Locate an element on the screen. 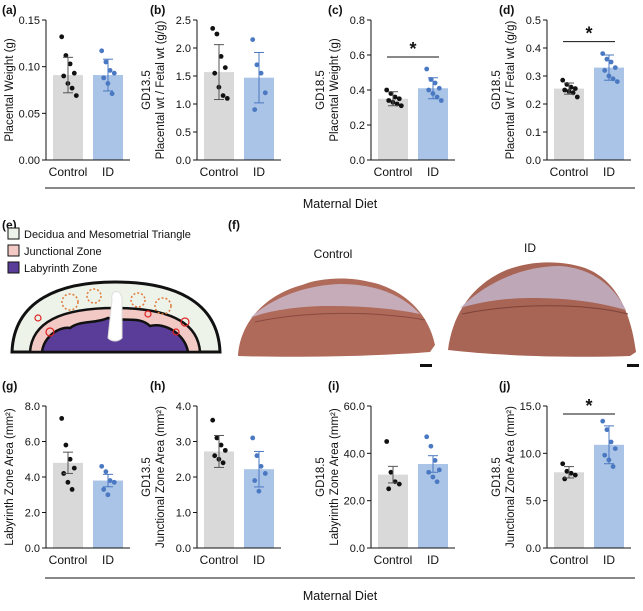 The image size is (643, 611). y-tick-label: 4.0 is located at coordinates (183, 407).